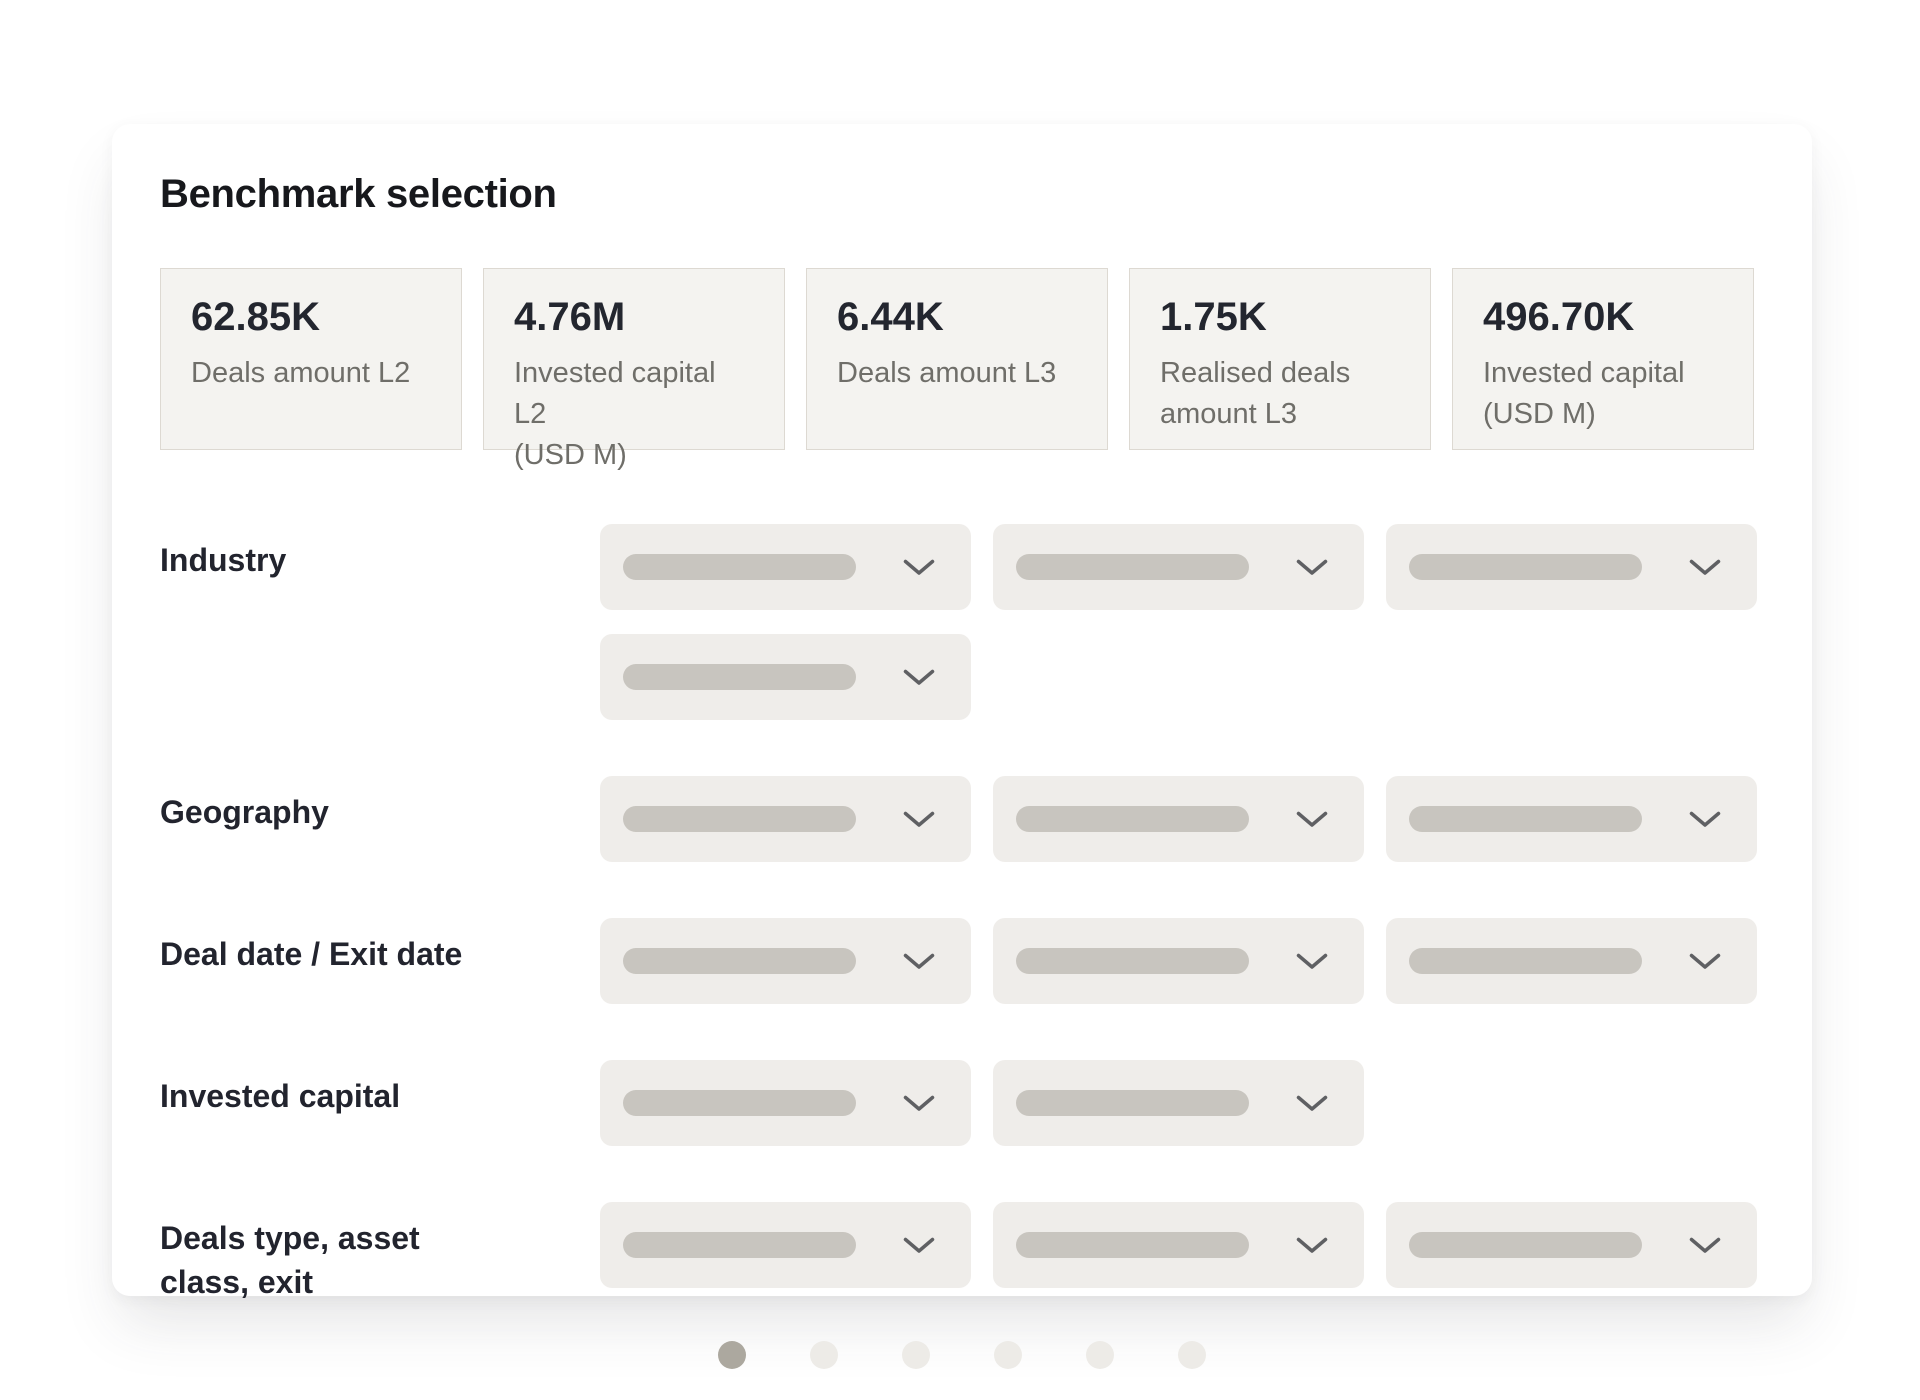 The height and width of the screenshot is (1400, 1920). Describe the element at coordinates (962, 1355) in the screenshot. I see `carousel-dots` at that location.